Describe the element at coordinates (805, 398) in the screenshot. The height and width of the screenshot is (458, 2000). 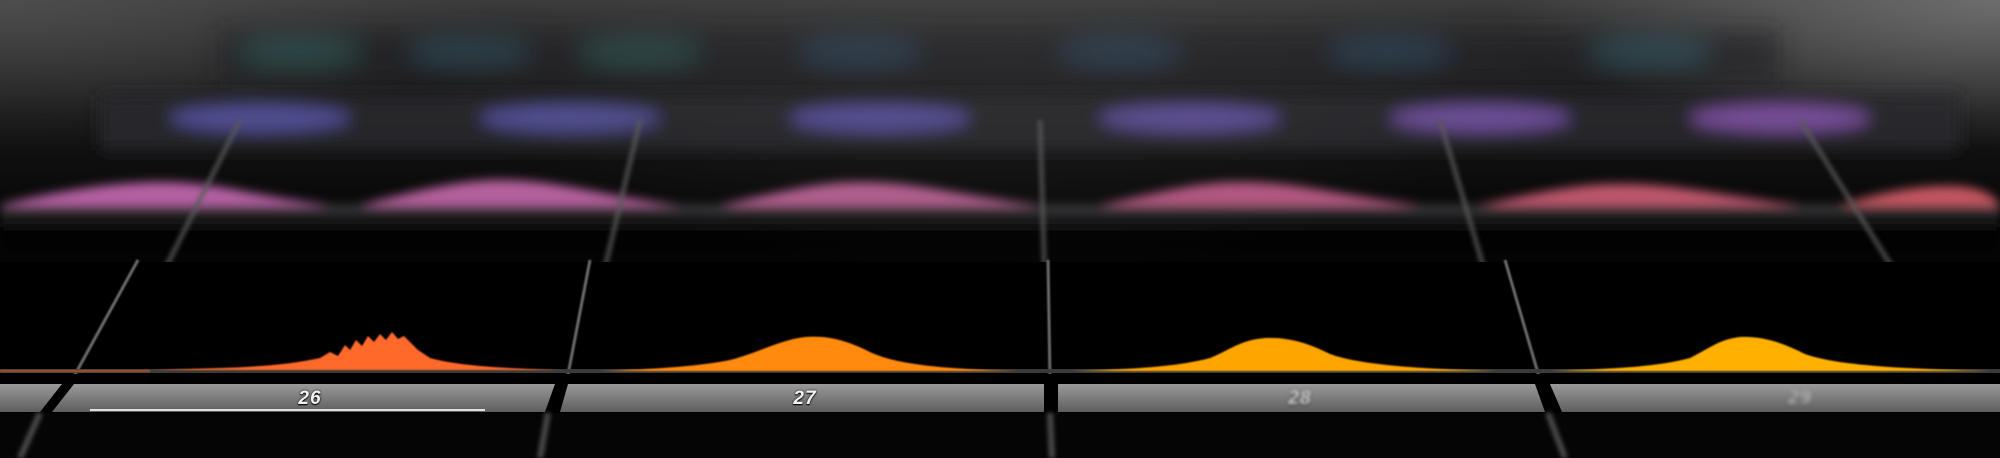
I see `tile-label-27: 27` at that location.